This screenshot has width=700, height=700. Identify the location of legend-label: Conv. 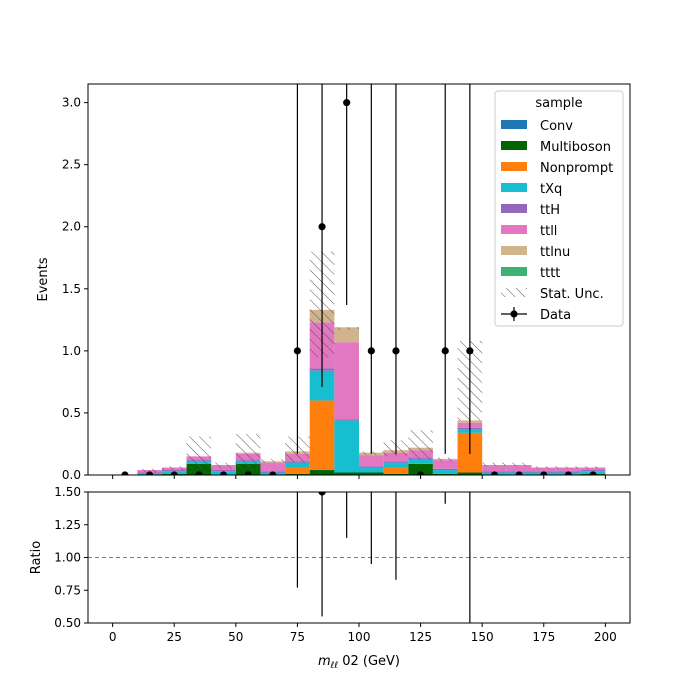
(556, 126).